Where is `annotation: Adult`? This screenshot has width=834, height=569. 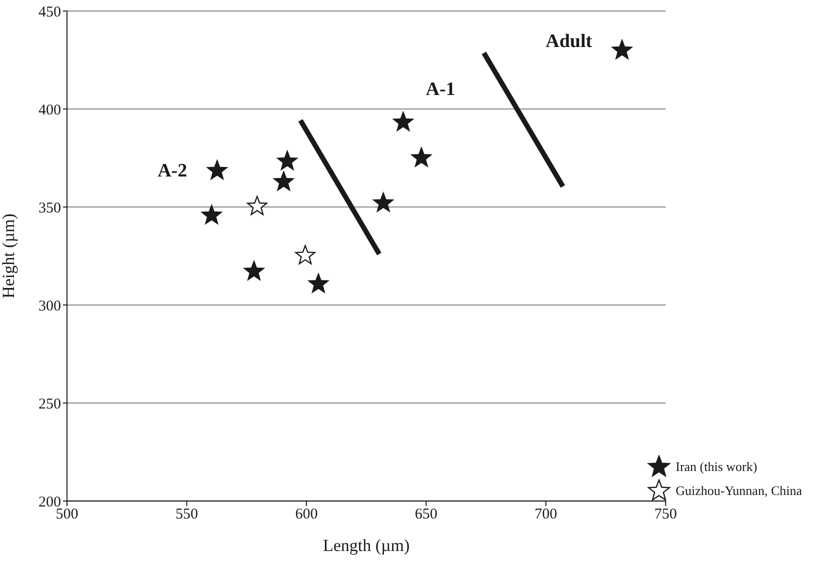
annotation: Adult is located at coordinates (569, 41).